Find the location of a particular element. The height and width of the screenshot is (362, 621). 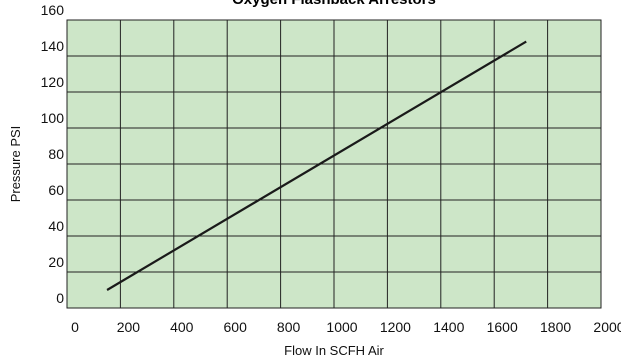

x-tick-label: 1400 is located at coordinates (448, 327).